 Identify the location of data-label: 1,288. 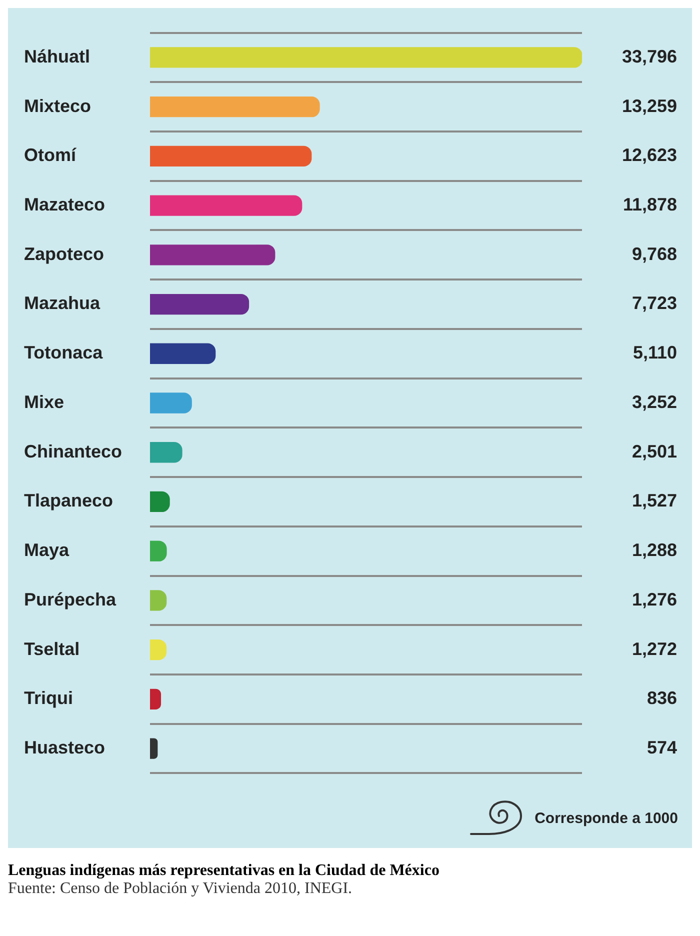
(654, 550).